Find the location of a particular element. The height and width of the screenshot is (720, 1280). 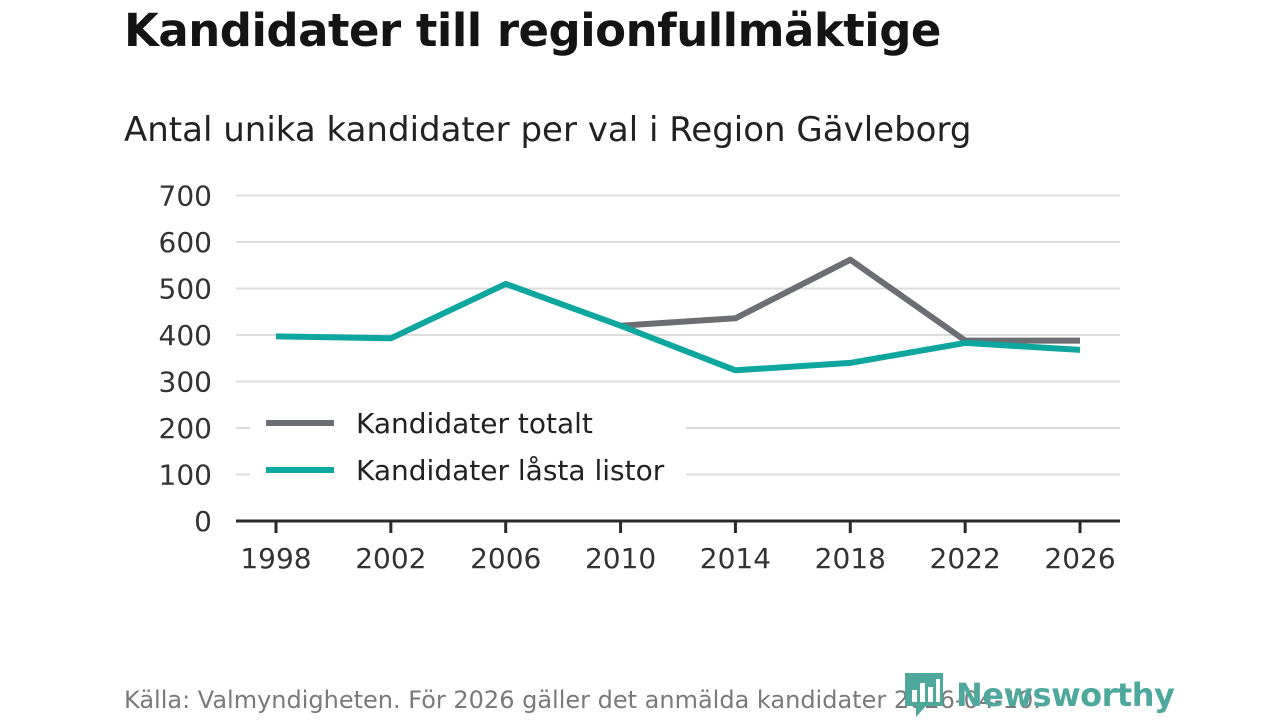

x-tick-label: 2006 is located at coordinates (505, 558).